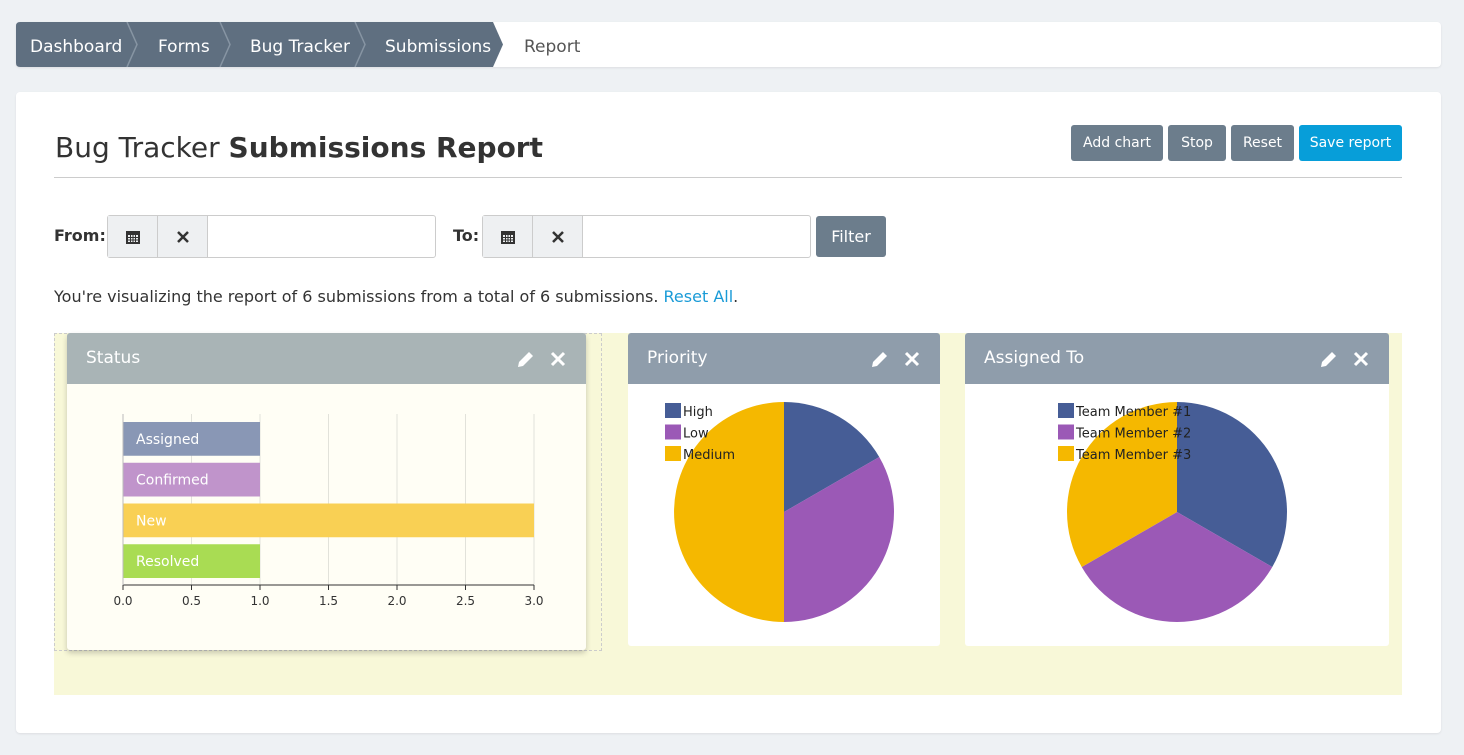 This screenshot has height=755, width=1464. I want to click on crumb: Bug Tracker, so click(300, 47).